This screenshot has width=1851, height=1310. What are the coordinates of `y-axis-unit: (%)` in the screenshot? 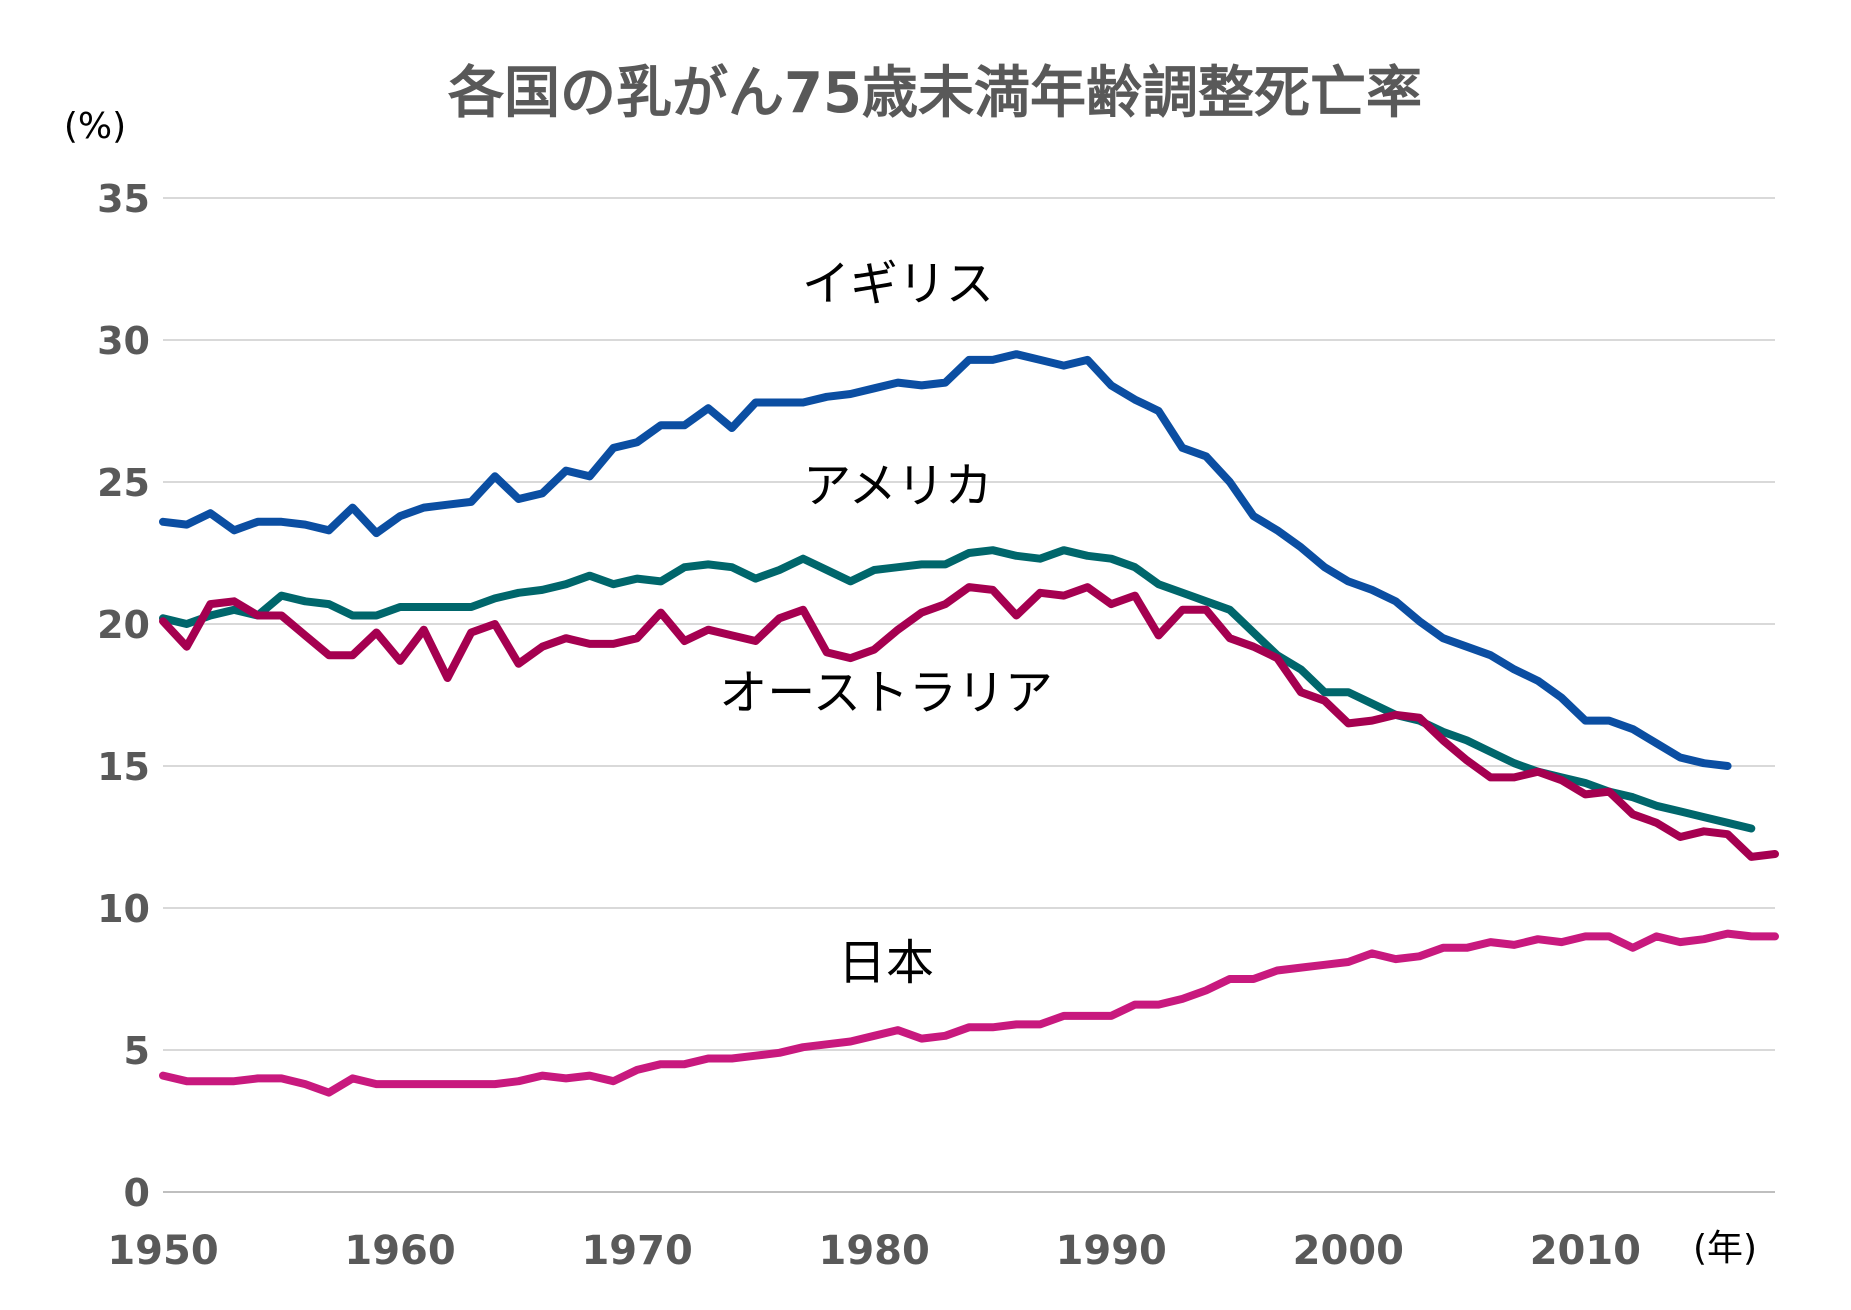 It's located at (95, 126).